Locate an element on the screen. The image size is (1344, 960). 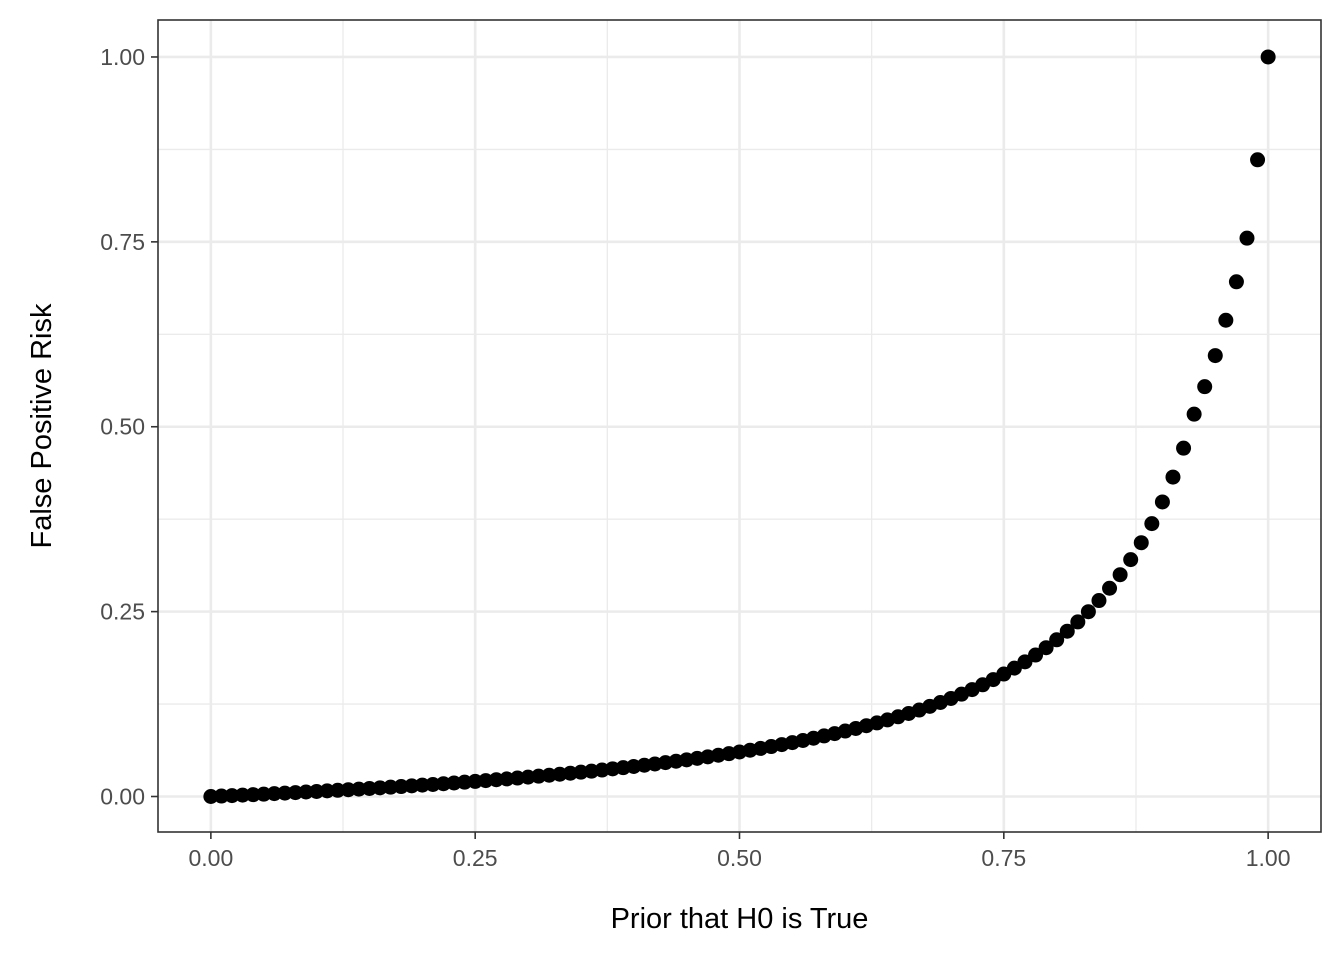
y-tick-label: 0.75 is located at coordinates (122, 242).